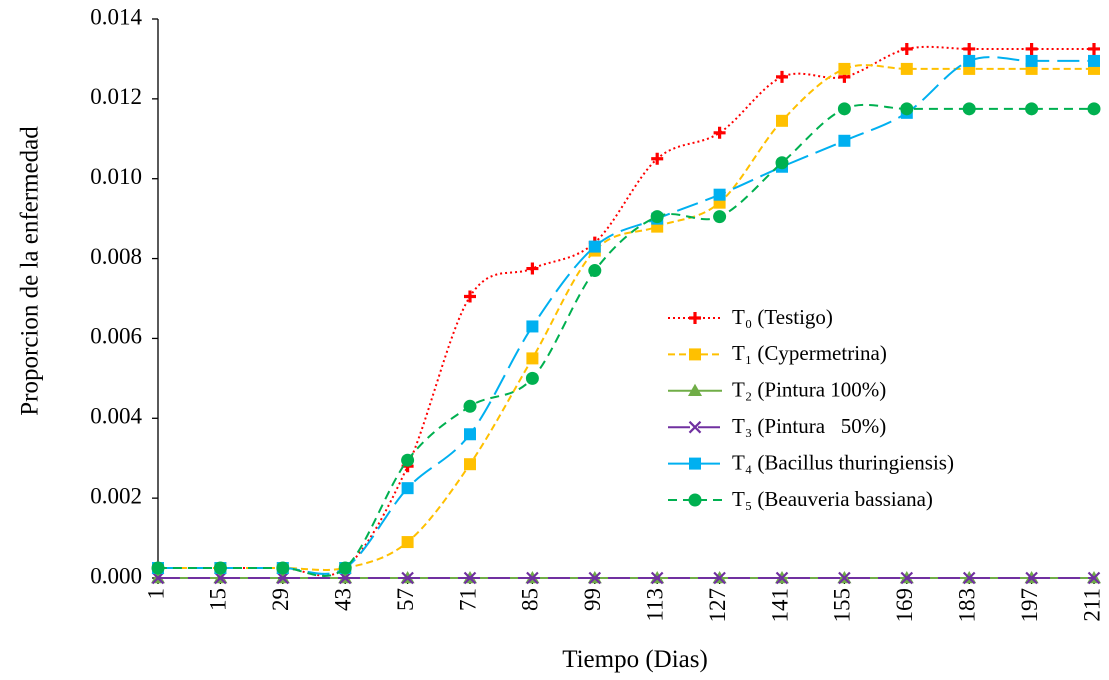 The width and height of the screenshot is (1109, 680). I want to click on x-tick-label: 29, so click(280, 599).